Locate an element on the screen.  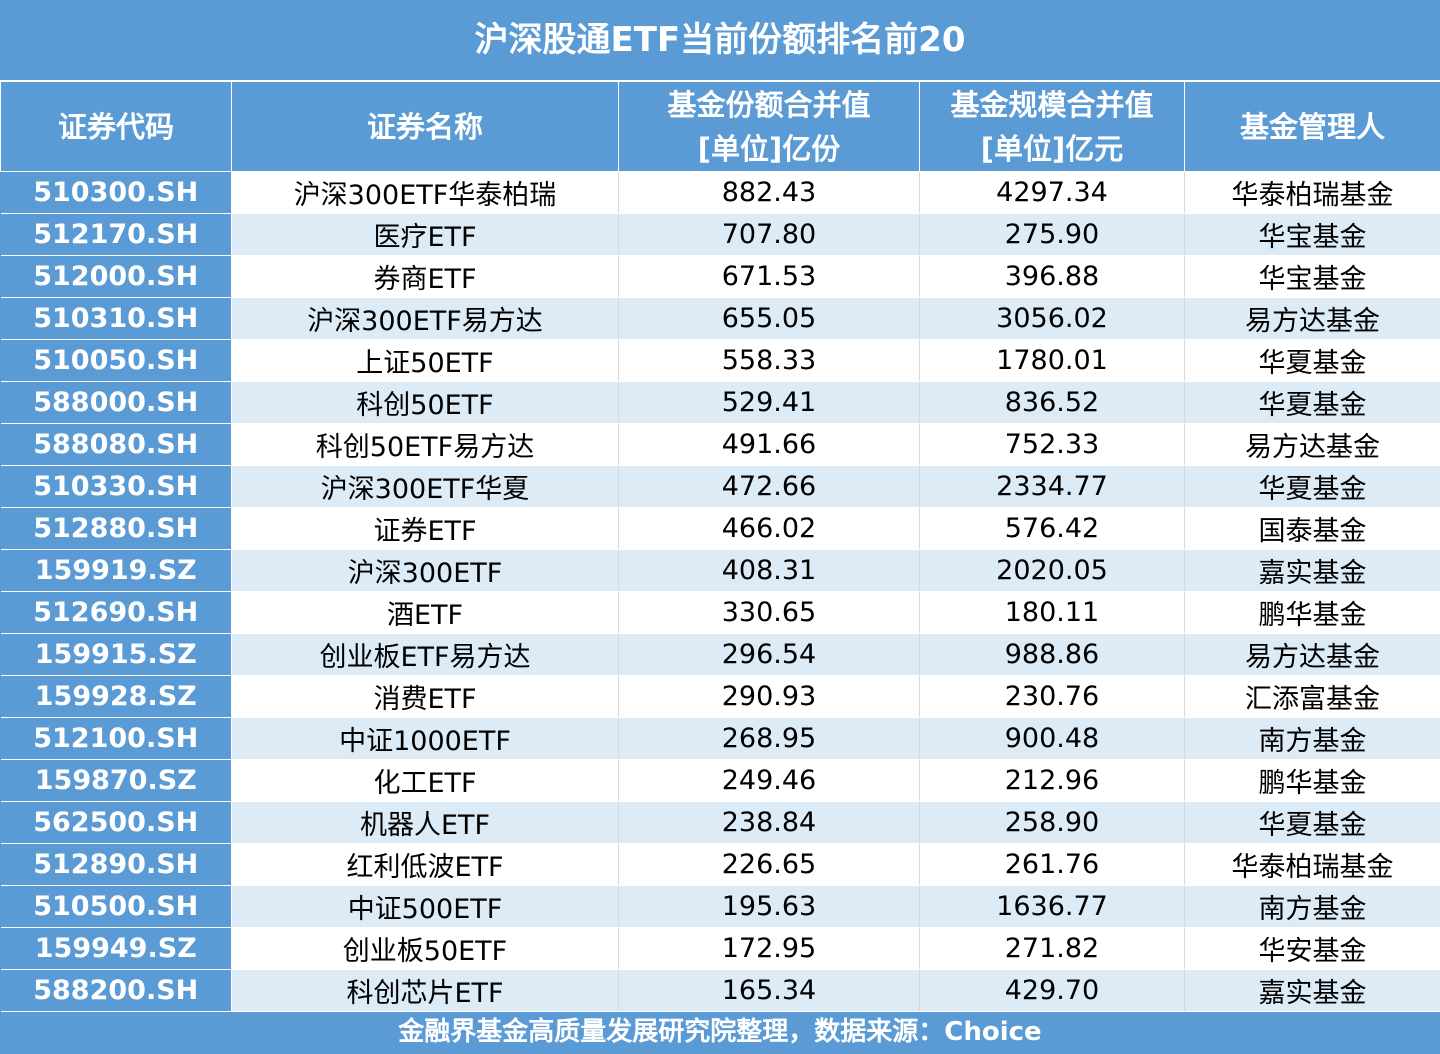
security-name-cell: 沪深300ETF华夏 is located at coordinates (425, 486).